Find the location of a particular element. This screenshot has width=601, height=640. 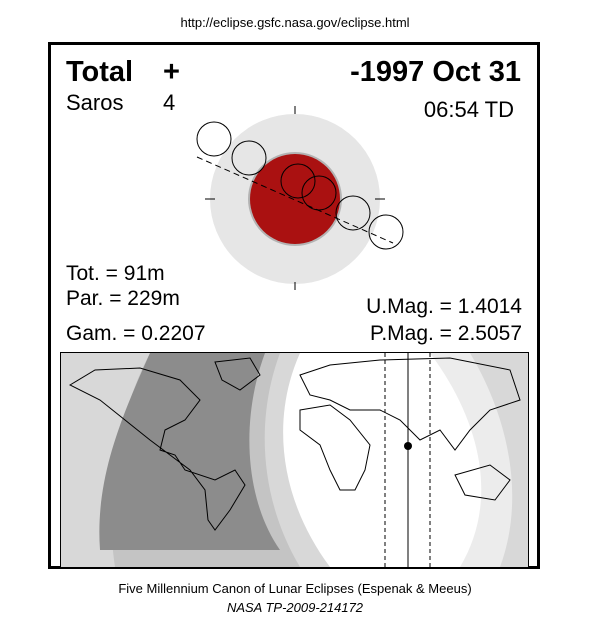

gamma: Gam. = 0.2207 is located at coordinates (136, 333).